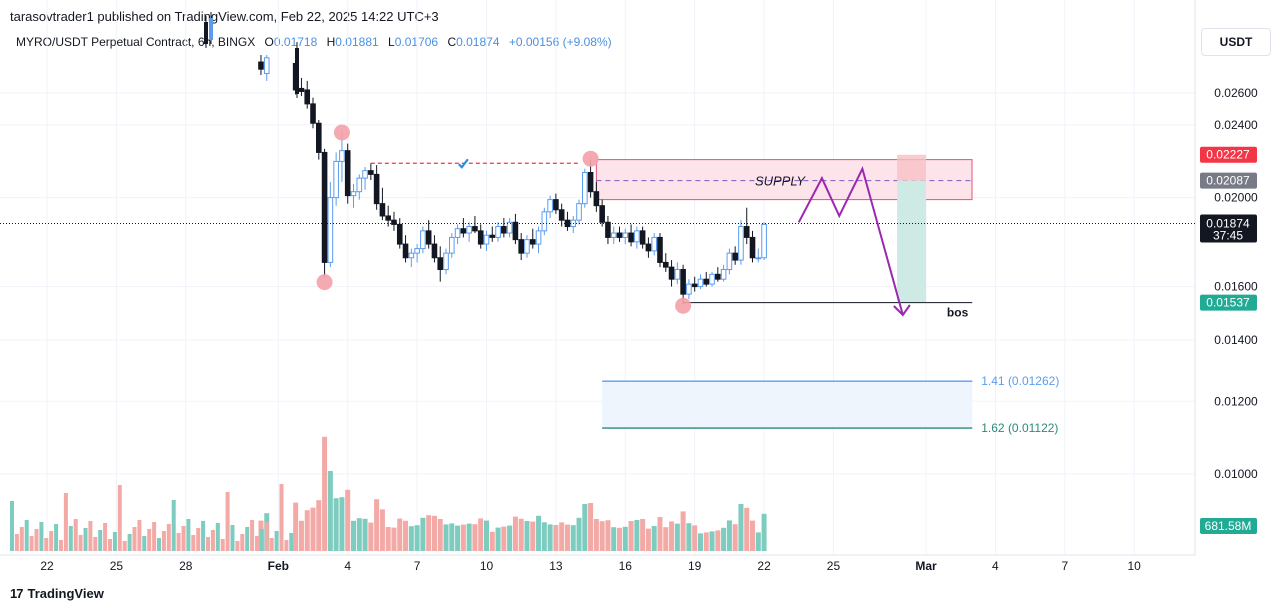 The width and height of the screenshot is (1280, 611). I want to click on fib-label: 1.41 (0.01262), so click(1020, 381).